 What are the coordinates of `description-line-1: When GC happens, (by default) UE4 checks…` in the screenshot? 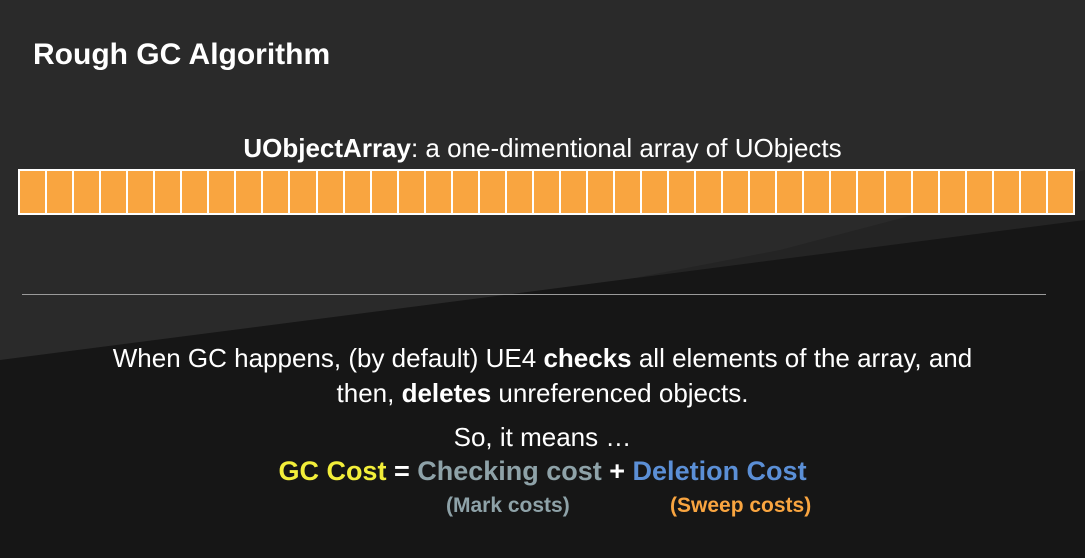 It's located at (542, 358).